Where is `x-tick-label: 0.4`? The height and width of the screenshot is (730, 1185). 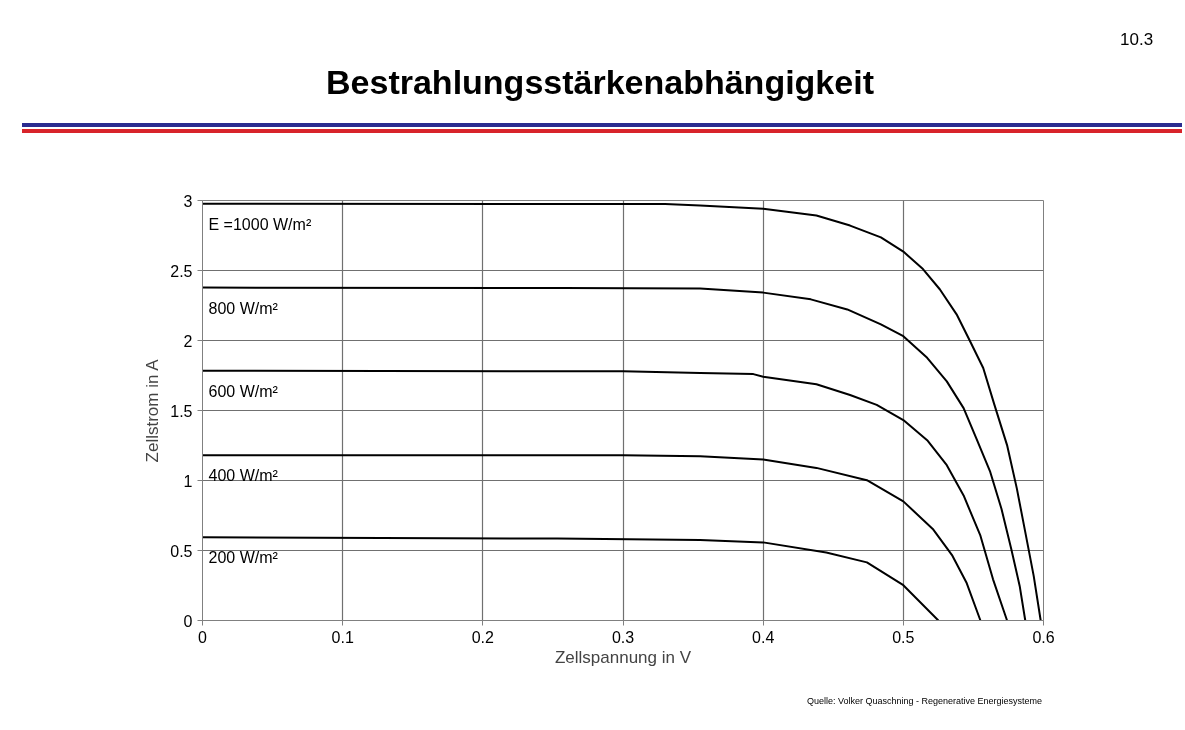
x-tick-label: 0.4 is located at coordinates (763, 637).